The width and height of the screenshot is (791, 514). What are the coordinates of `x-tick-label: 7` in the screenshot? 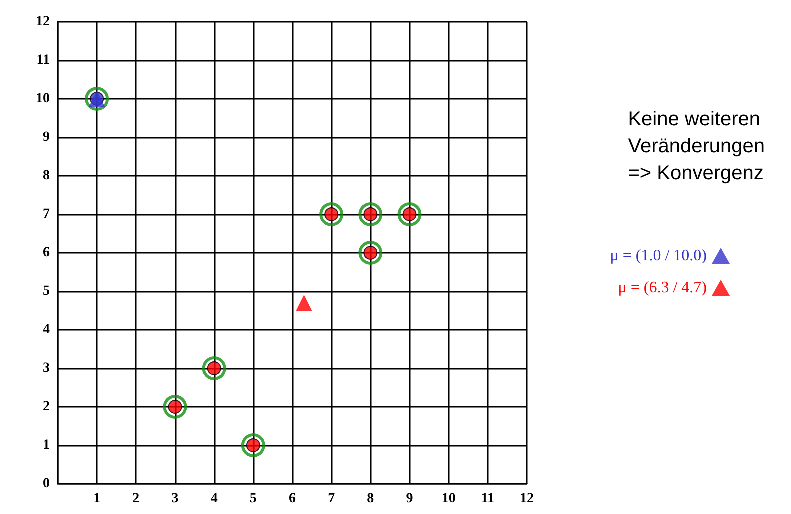 It's located at (332, 499).